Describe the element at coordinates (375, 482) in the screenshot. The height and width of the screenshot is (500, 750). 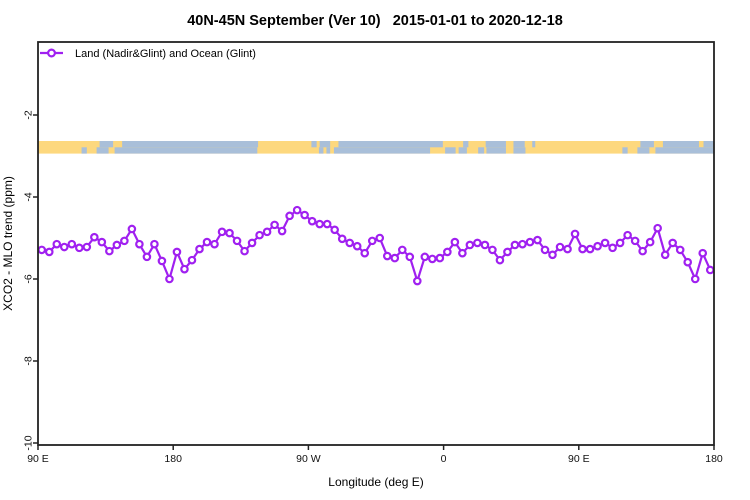
I see `x-axis-label: Longitude (deg E)` at that location.